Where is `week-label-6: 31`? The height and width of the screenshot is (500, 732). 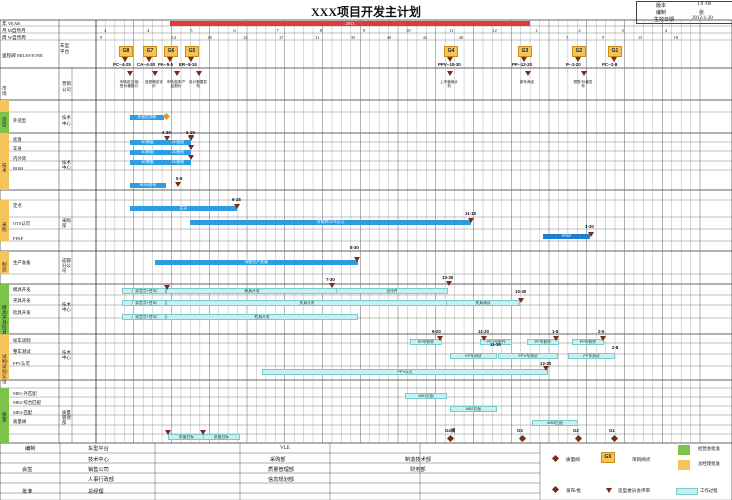
week-label-6: 31 is located at coordinates (317, 37).